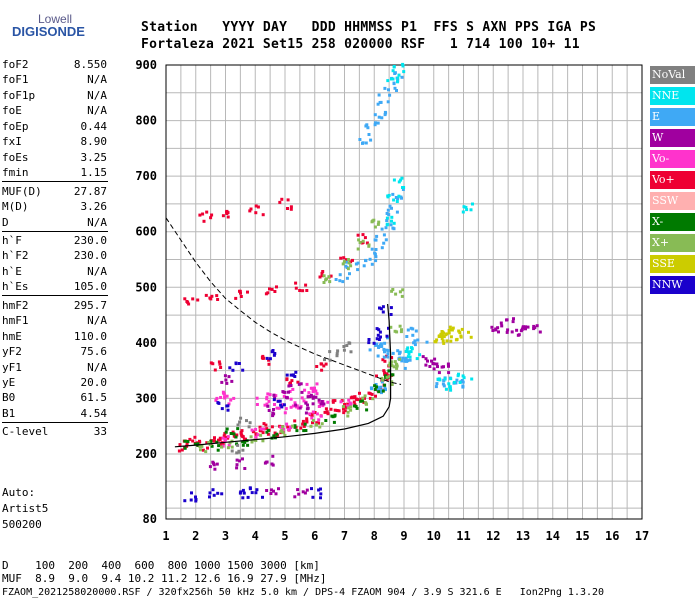 The height and width of the screenshot is (600, 700). Describe the element at coordinates (146, 65) in the screenshot. I see `y-tick-label: 900` at that location.